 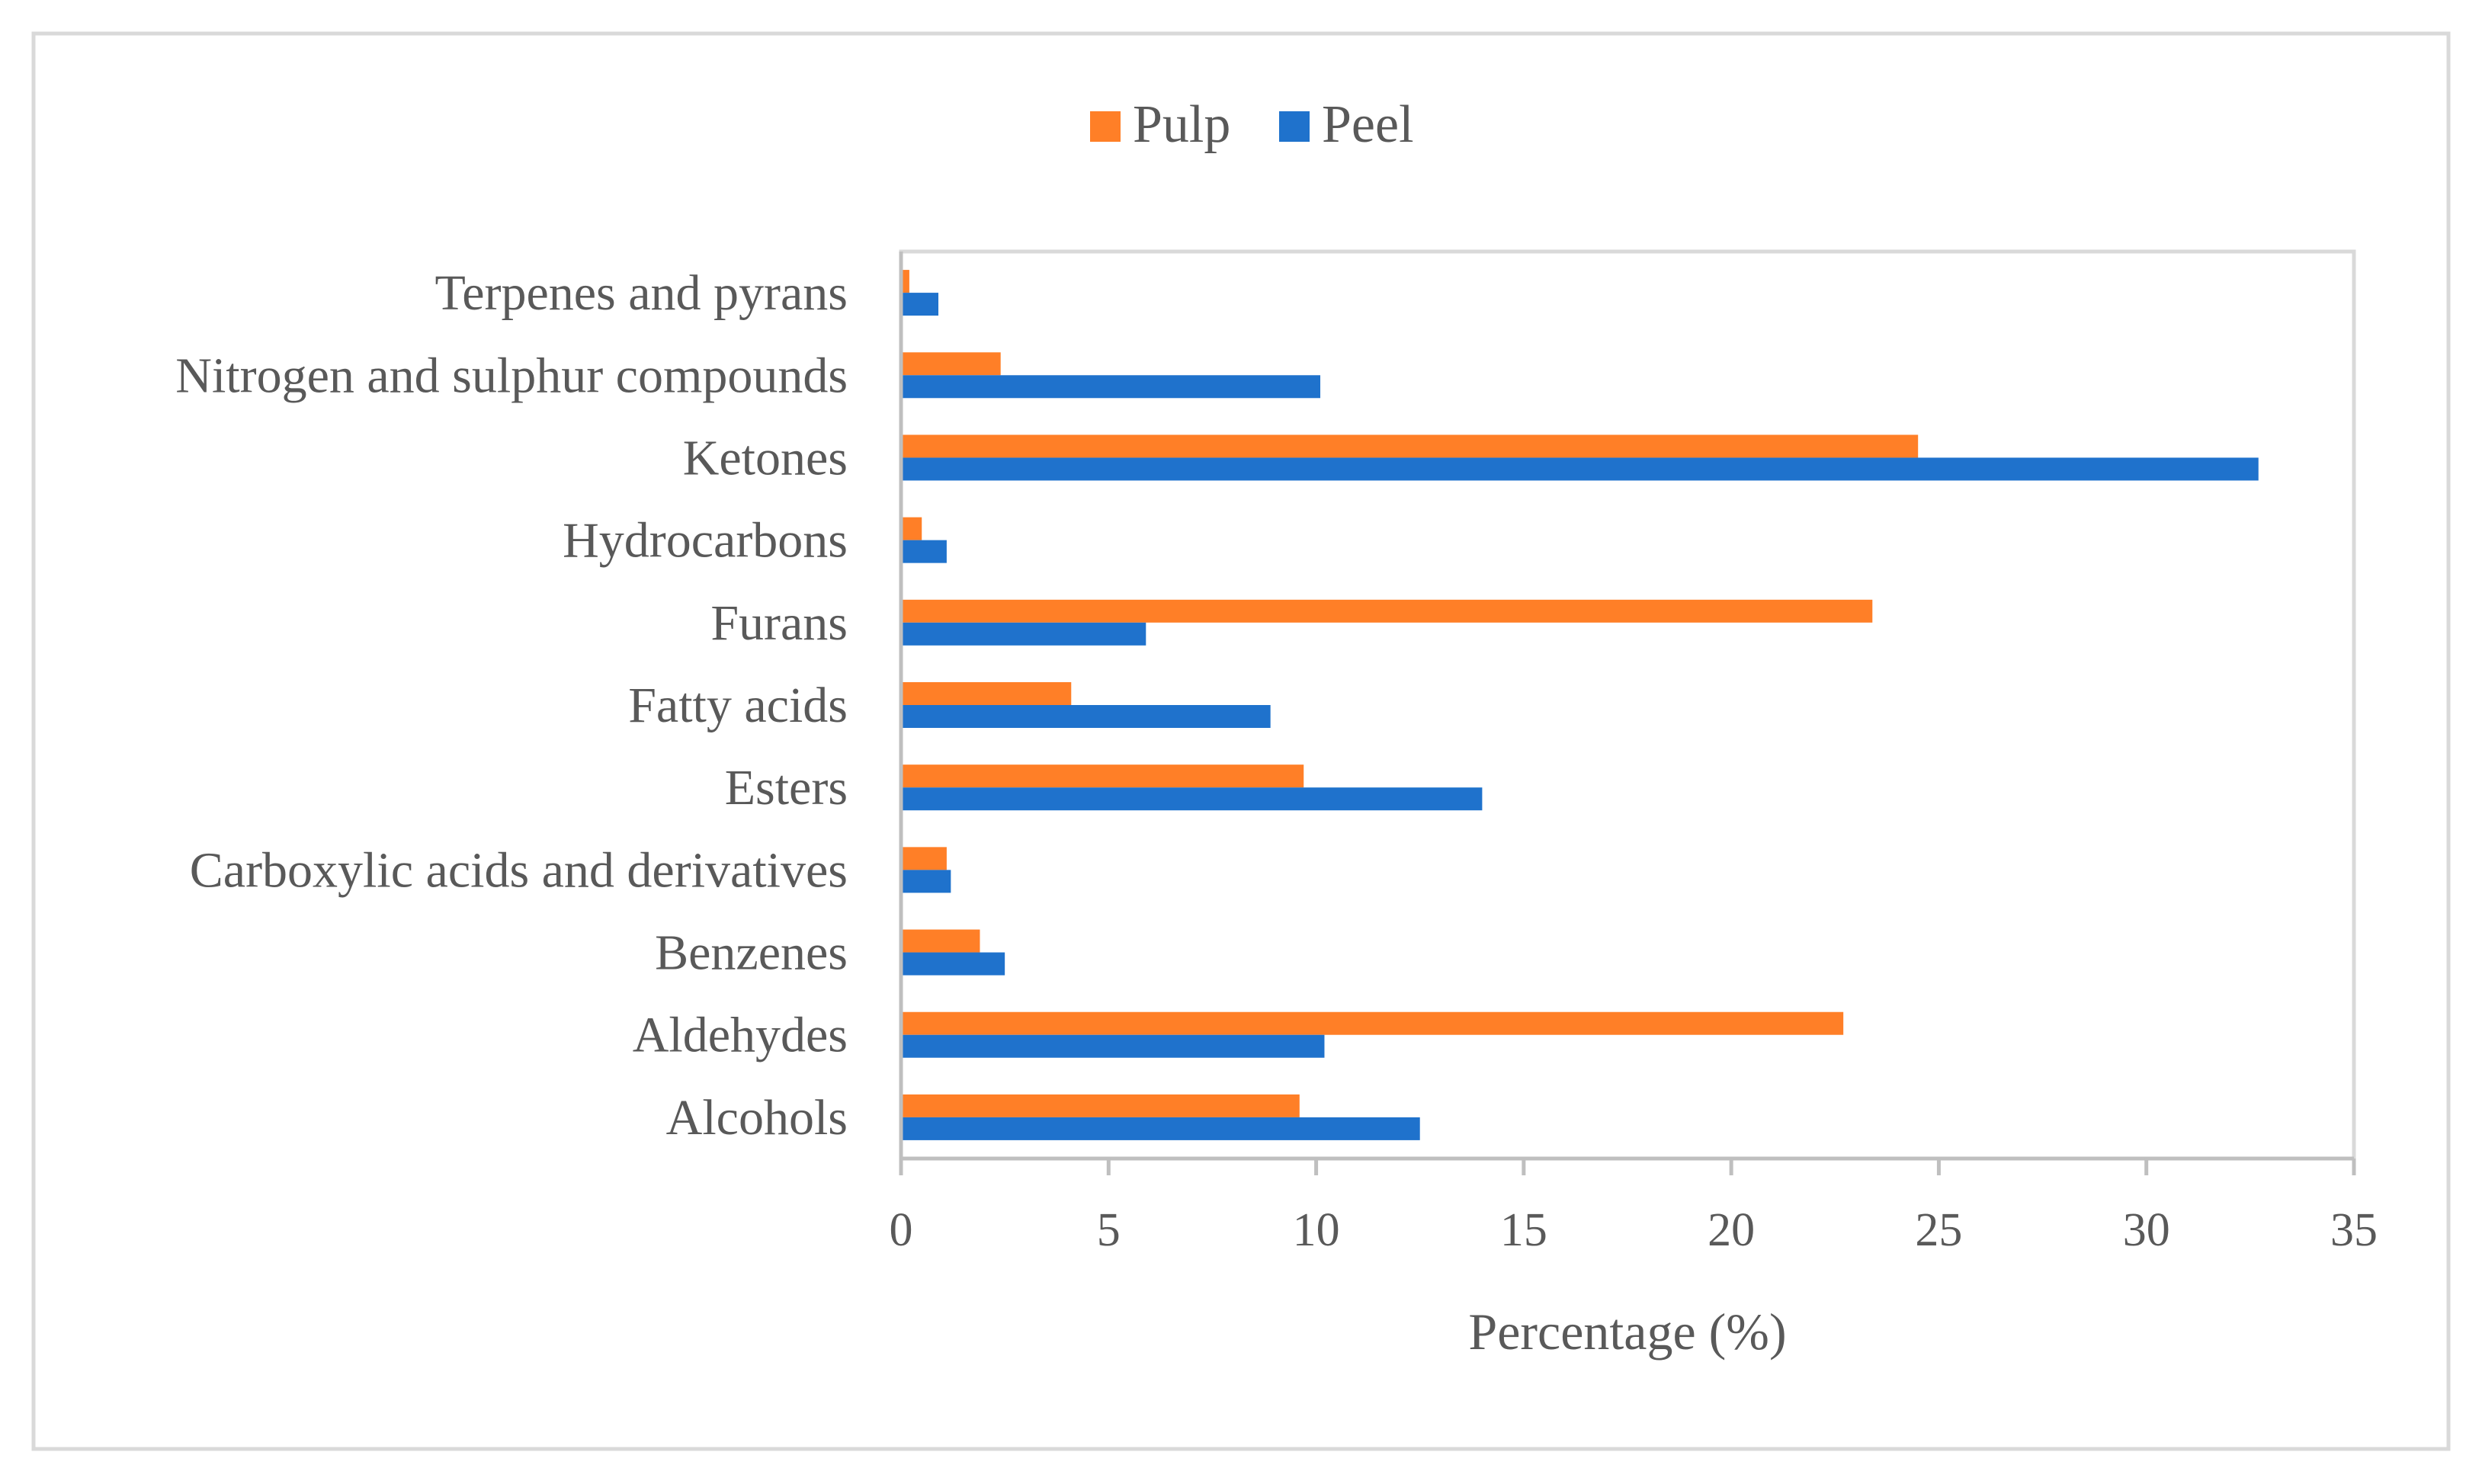 I want to click on x-tick-label-15: 15, so click(x=1523, y=1230).